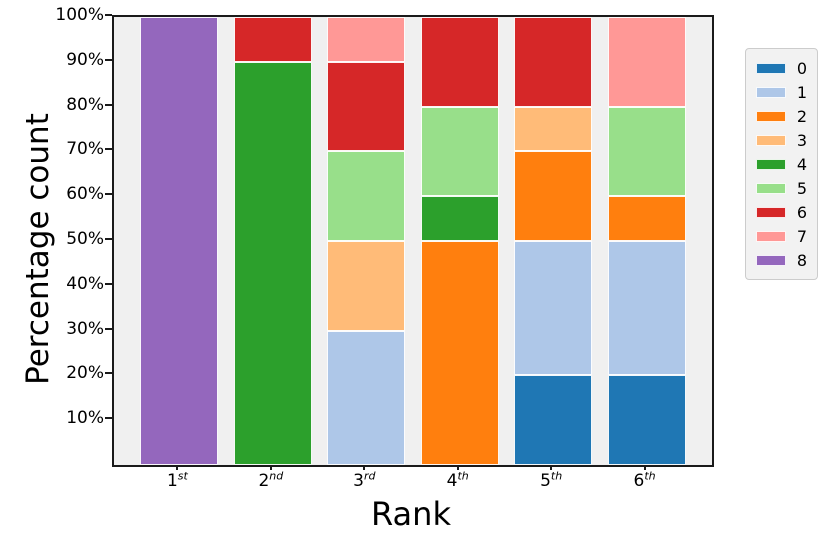 The height and width of the screenshot is (545, 830). What do you see at coordinates (85, 283) in the screenshot?
I see `y-tick-label: 40%` at bounding box center [85, 283].